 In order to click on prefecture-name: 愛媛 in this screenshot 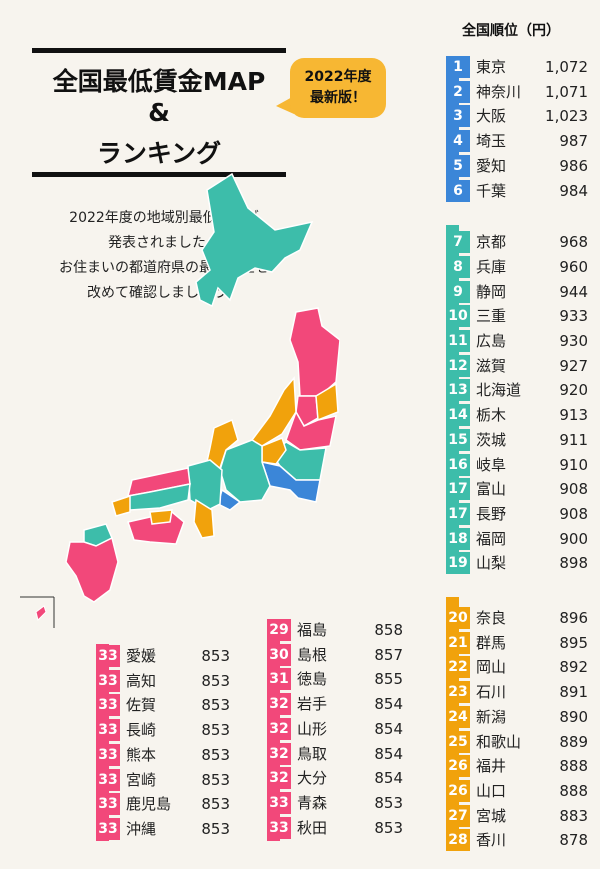, I will do `click(141, 656)`.